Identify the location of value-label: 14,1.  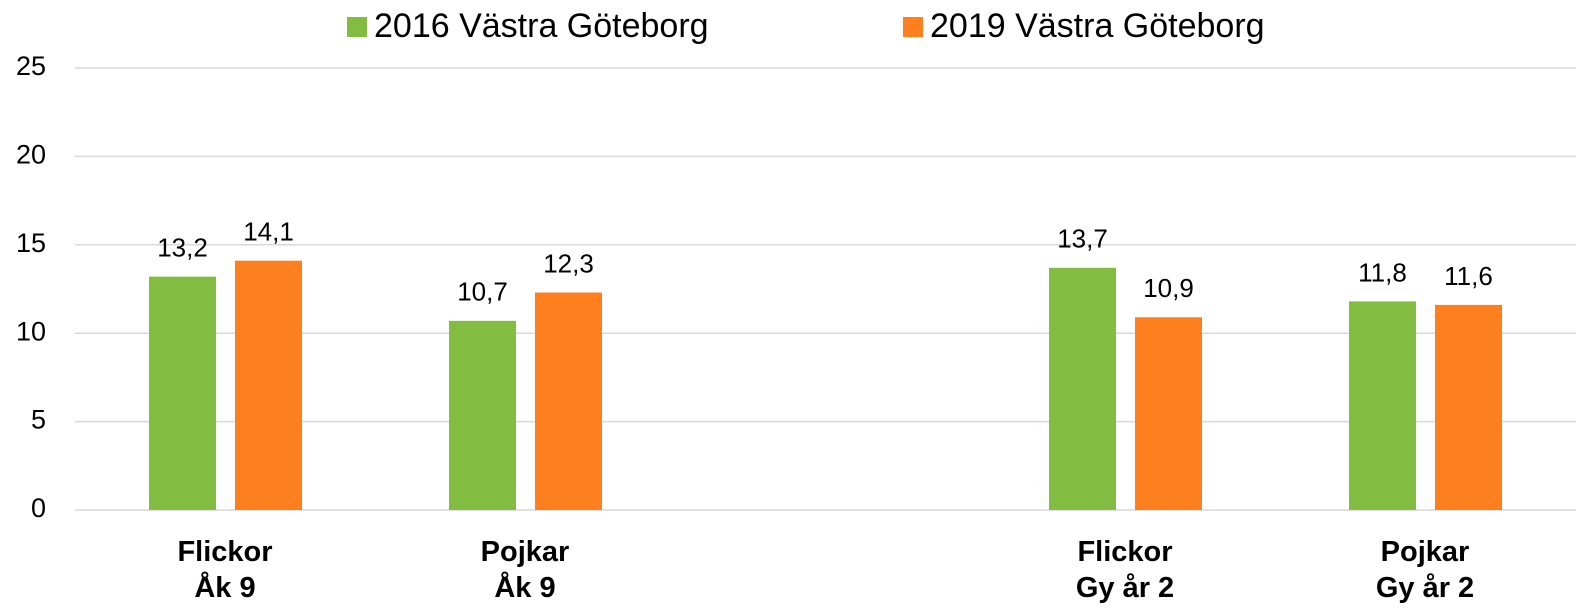
(268, 232).